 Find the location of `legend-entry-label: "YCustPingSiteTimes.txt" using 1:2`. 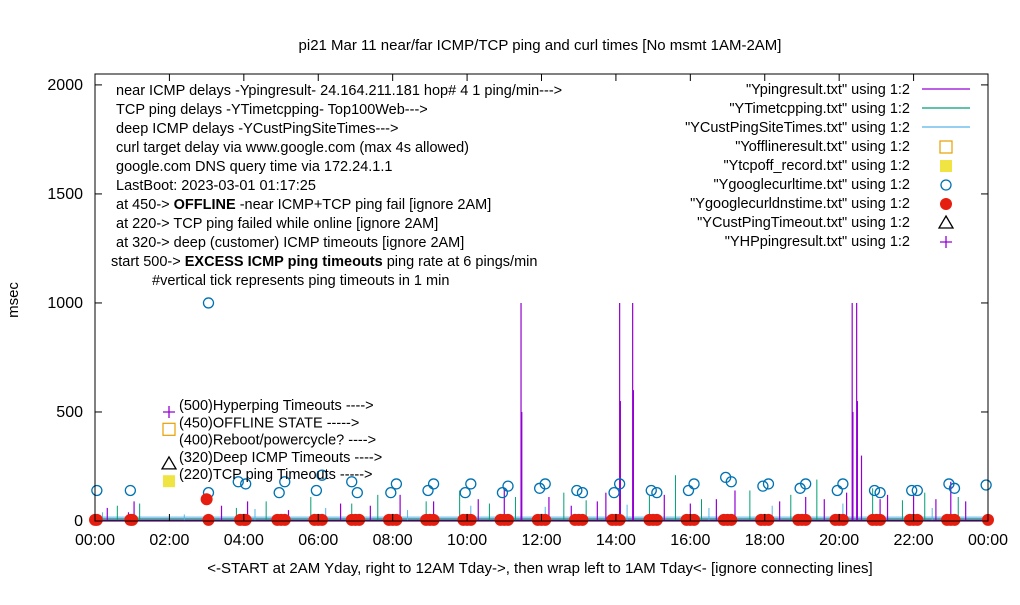

legend-entry-label: "YCustPingSiteTimes.txt" using 1:2 is located at coordinates (797, 128).